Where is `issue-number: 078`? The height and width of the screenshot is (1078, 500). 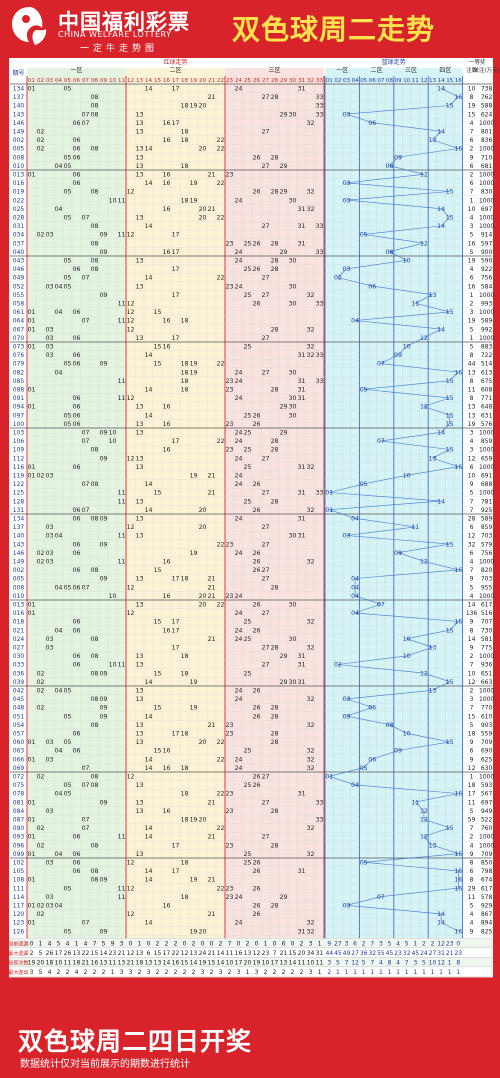 issue-number: 078 is located at coordinates (19, 794).